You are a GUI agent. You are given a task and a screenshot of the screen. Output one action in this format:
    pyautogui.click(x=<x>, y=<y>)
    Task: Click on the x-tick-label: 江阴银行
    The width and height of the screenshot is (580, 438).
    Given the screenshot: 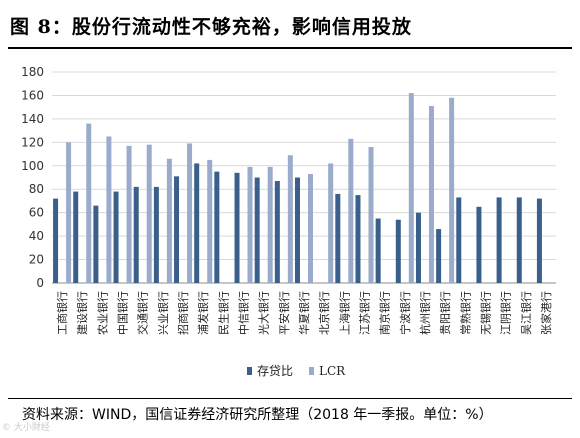 What is the action you would take?
    pyautogui.click(x=506, y=313)
    